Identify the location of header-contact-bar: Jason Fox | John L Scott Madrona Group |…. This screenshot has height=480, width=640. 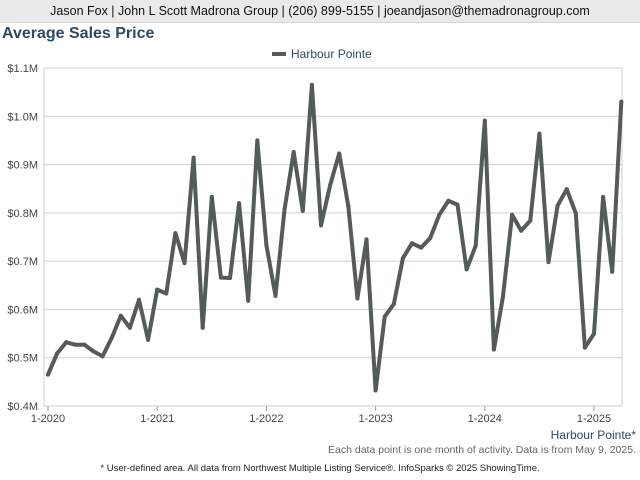
(320, 11).